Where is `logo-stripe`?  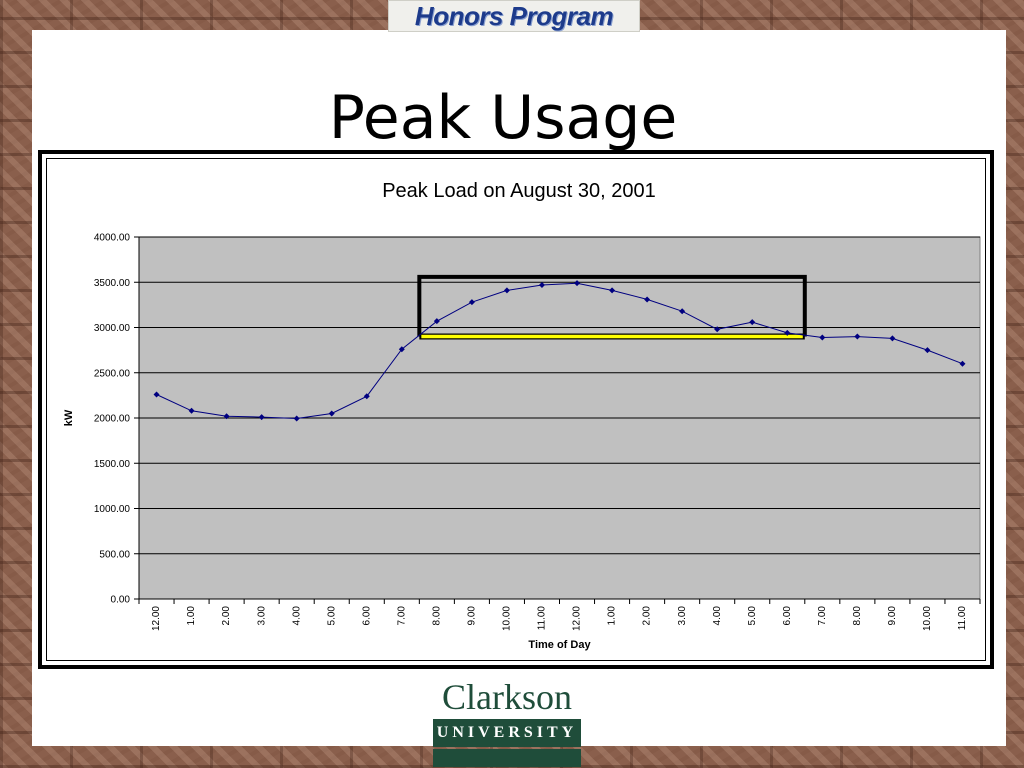
logo-stripe is located at coordinates (507, 758).